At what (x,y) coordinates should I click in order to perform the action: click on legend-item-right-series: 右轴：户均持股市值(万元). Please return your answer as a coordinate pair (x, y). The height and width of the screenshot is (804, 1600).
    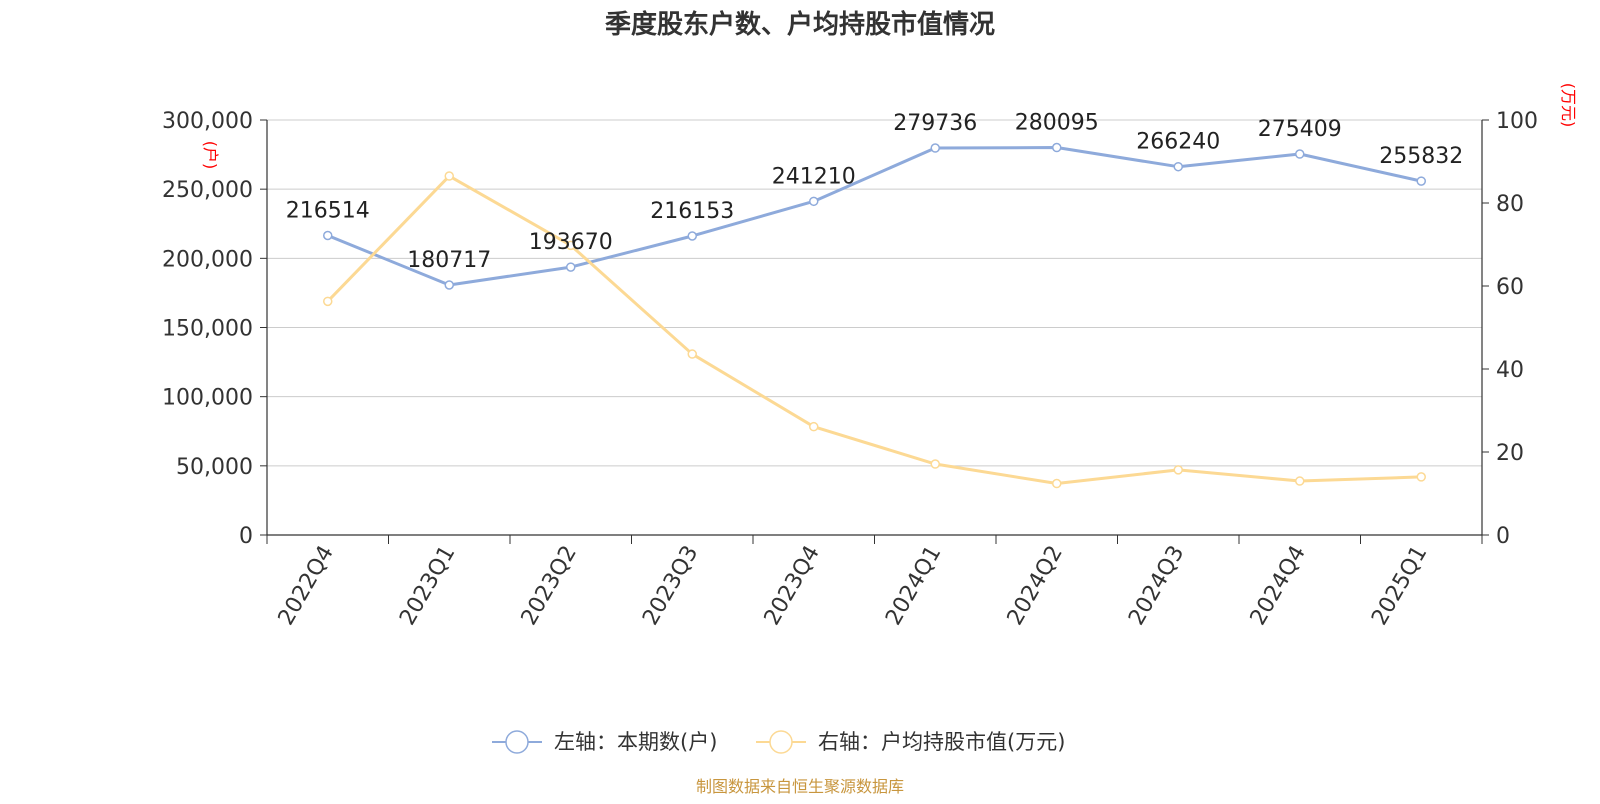
    Looking at the image, I should click on (910, 742).